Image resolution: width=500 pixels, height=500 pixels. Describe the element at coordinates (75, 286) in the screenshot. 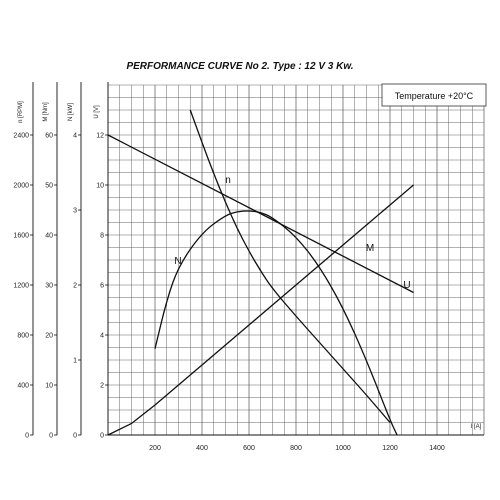

I see `y-tick-label-N: 2` at that location.